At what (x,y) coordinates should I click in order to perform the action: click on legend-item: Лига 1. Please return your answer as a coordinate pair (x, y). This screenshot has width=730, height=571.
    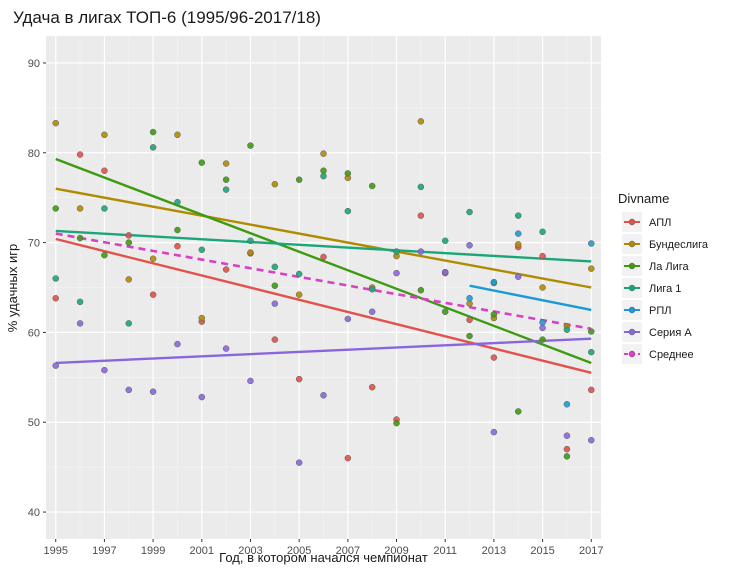
    Looking at the image, I should click on (651, 288).